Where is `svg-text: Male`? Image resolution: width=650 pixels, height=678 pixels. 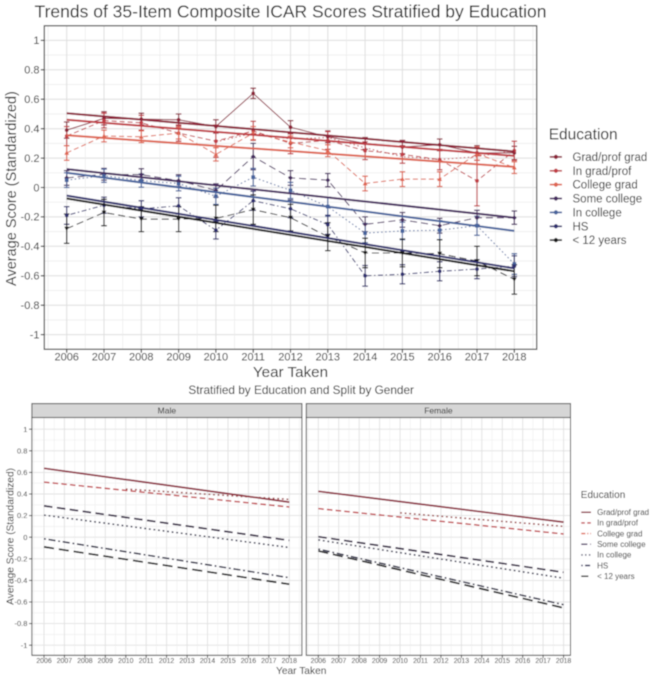 svg-text: Male is located at coordinates (167, 411).